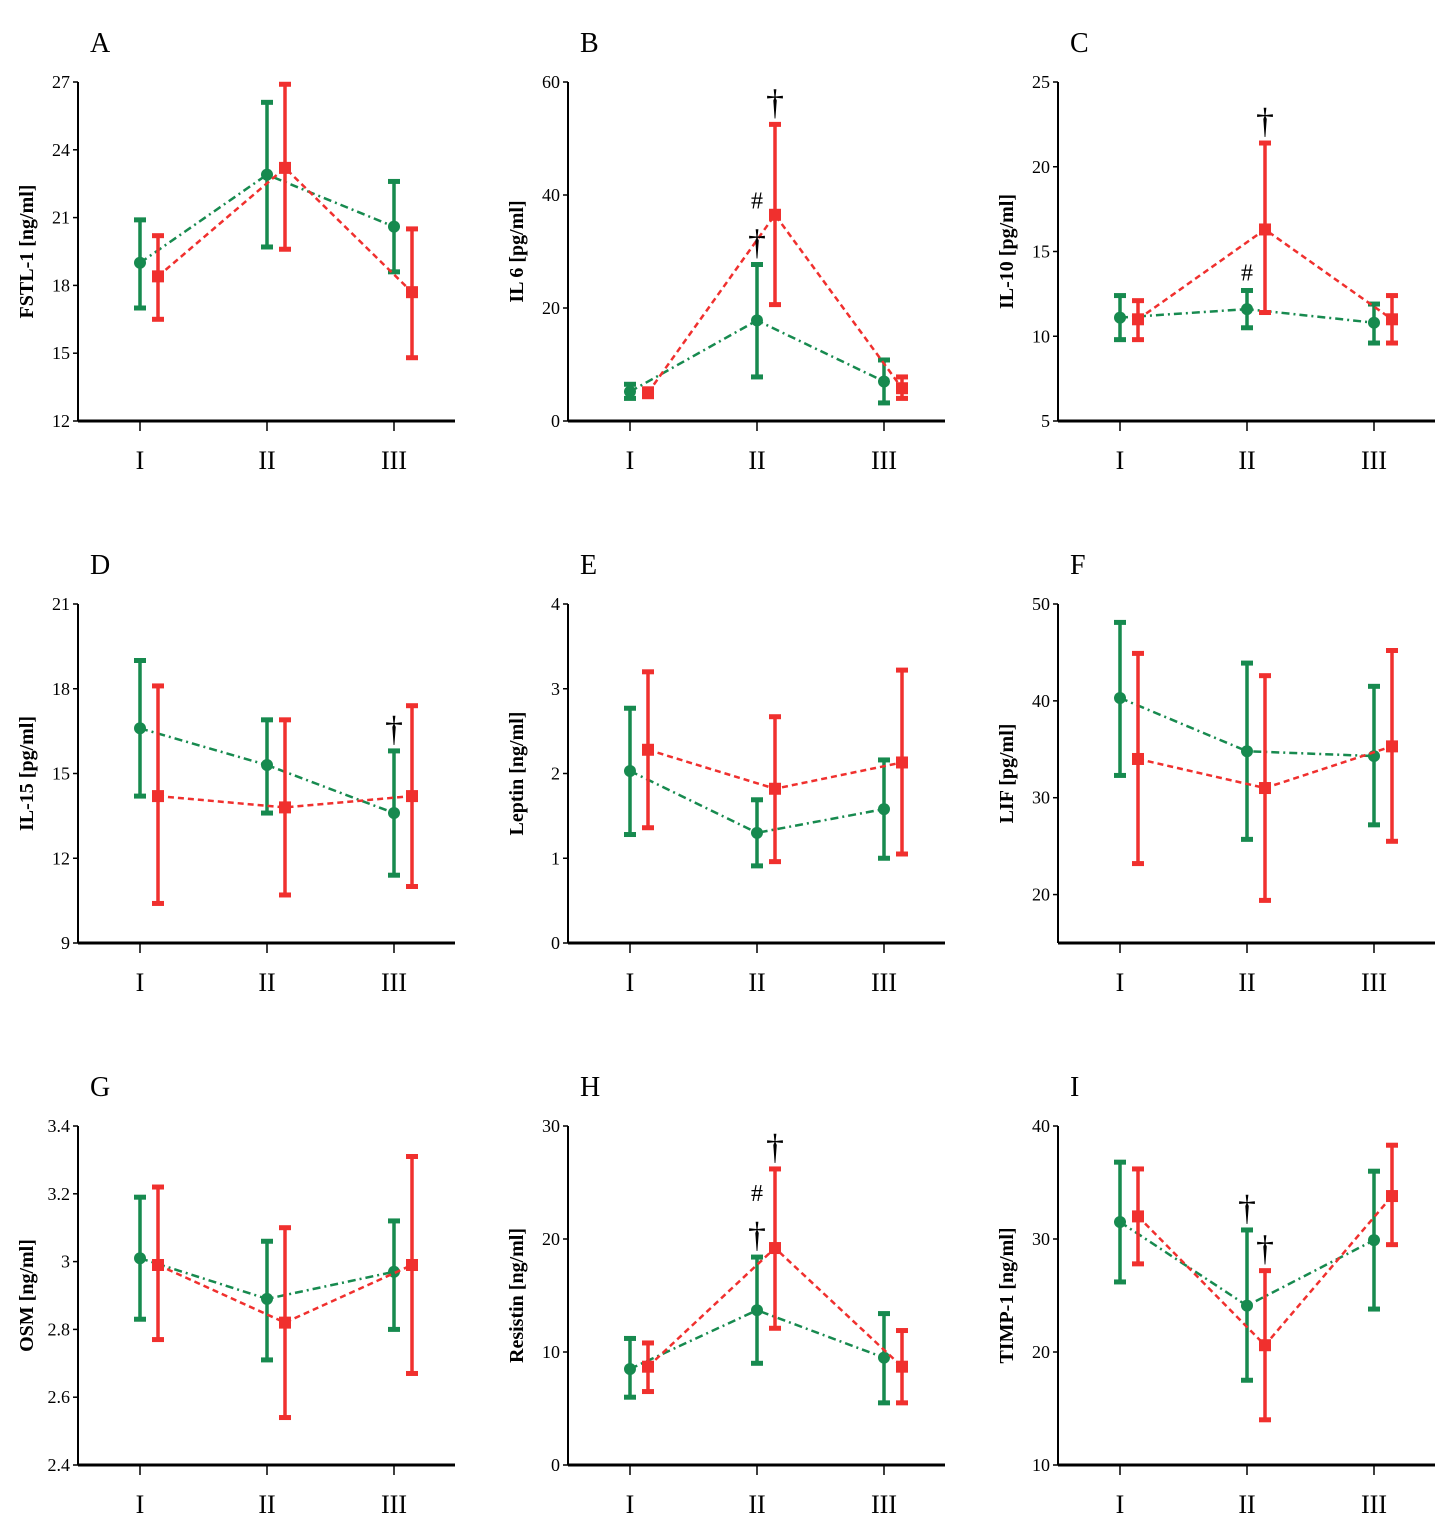 Image resolution: width=1455 pixels, height=1536 pixels. What do you see at coordinates (1041, 701) in the screenshot?
I see `y-tick-label: 40` at bounding box center [1041, 701].